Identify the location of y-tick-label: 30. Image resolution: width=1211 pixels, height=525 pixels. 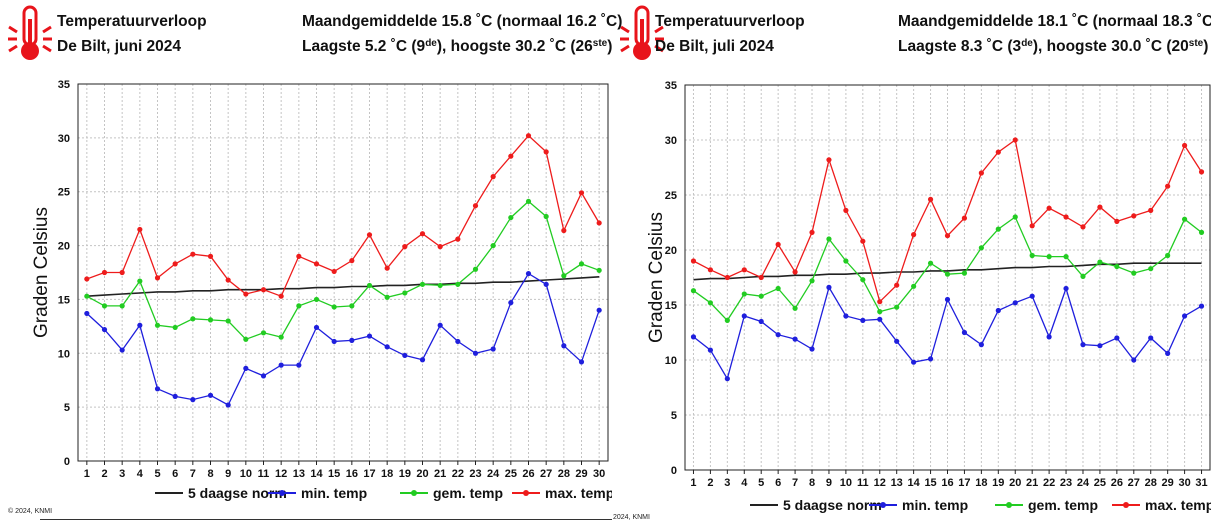
(671, 141).